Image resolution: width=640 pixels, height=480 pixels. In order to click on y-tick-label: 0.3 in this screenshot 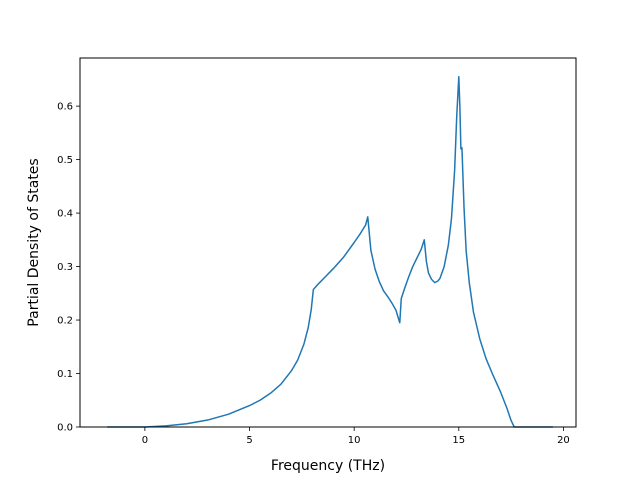, I will do `click(65, 267)`.